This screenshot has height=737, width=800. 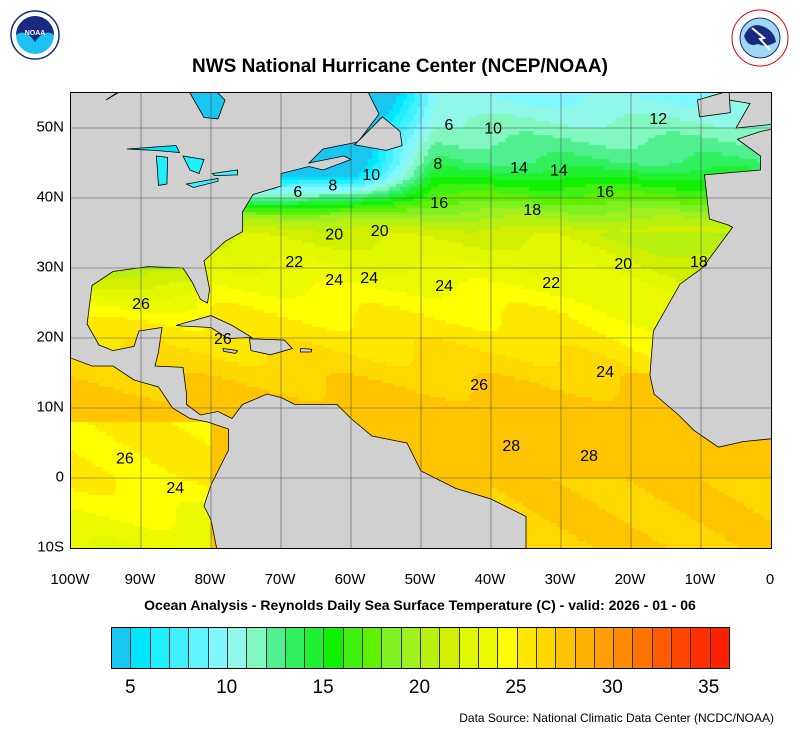 What do you see at coordinates (70, 579) in the screenshot?
I see `lon-tick-label: 100W` at bounding box center [70, 579].